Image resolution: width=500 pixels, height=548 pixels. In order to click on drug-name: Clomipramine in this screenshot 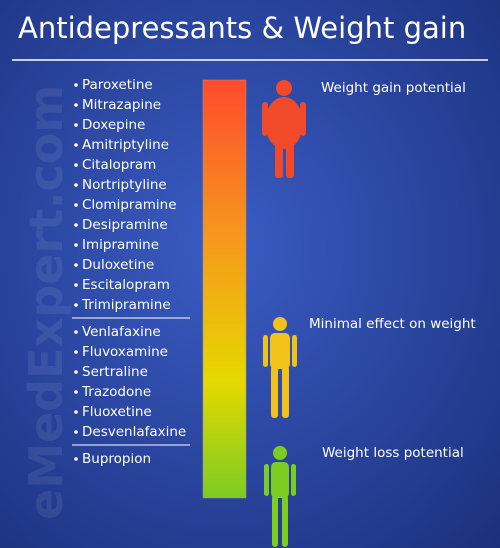, I will do `click(129, 205)`.